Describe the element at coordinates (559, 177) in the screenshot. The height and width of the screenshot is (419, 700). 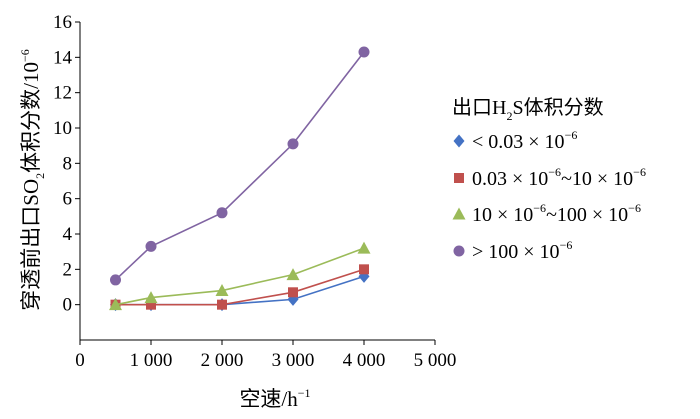
I see `legend-label: 0.03 × 10−6~10 × 10−6` at that location.